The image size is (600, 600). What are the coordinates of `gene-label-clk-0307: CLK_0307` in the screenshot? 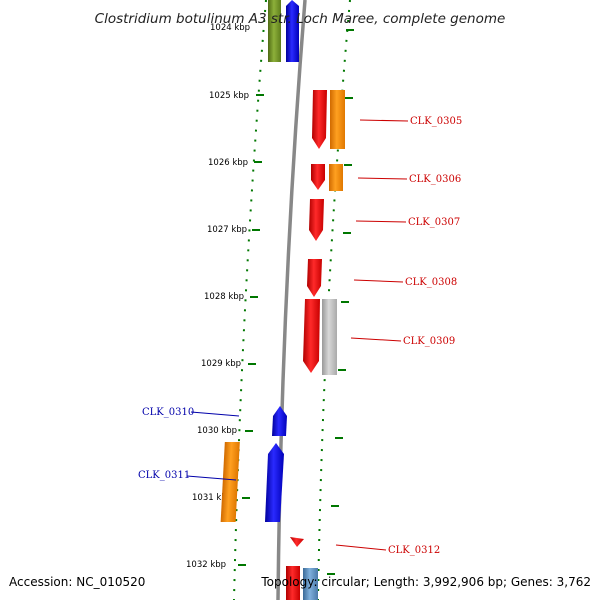 It's located at (434, 222).